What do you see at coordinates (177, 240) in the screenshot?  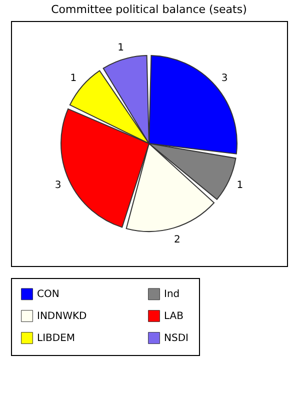 I see `data-label: 2` at bounding box center [177, 240].